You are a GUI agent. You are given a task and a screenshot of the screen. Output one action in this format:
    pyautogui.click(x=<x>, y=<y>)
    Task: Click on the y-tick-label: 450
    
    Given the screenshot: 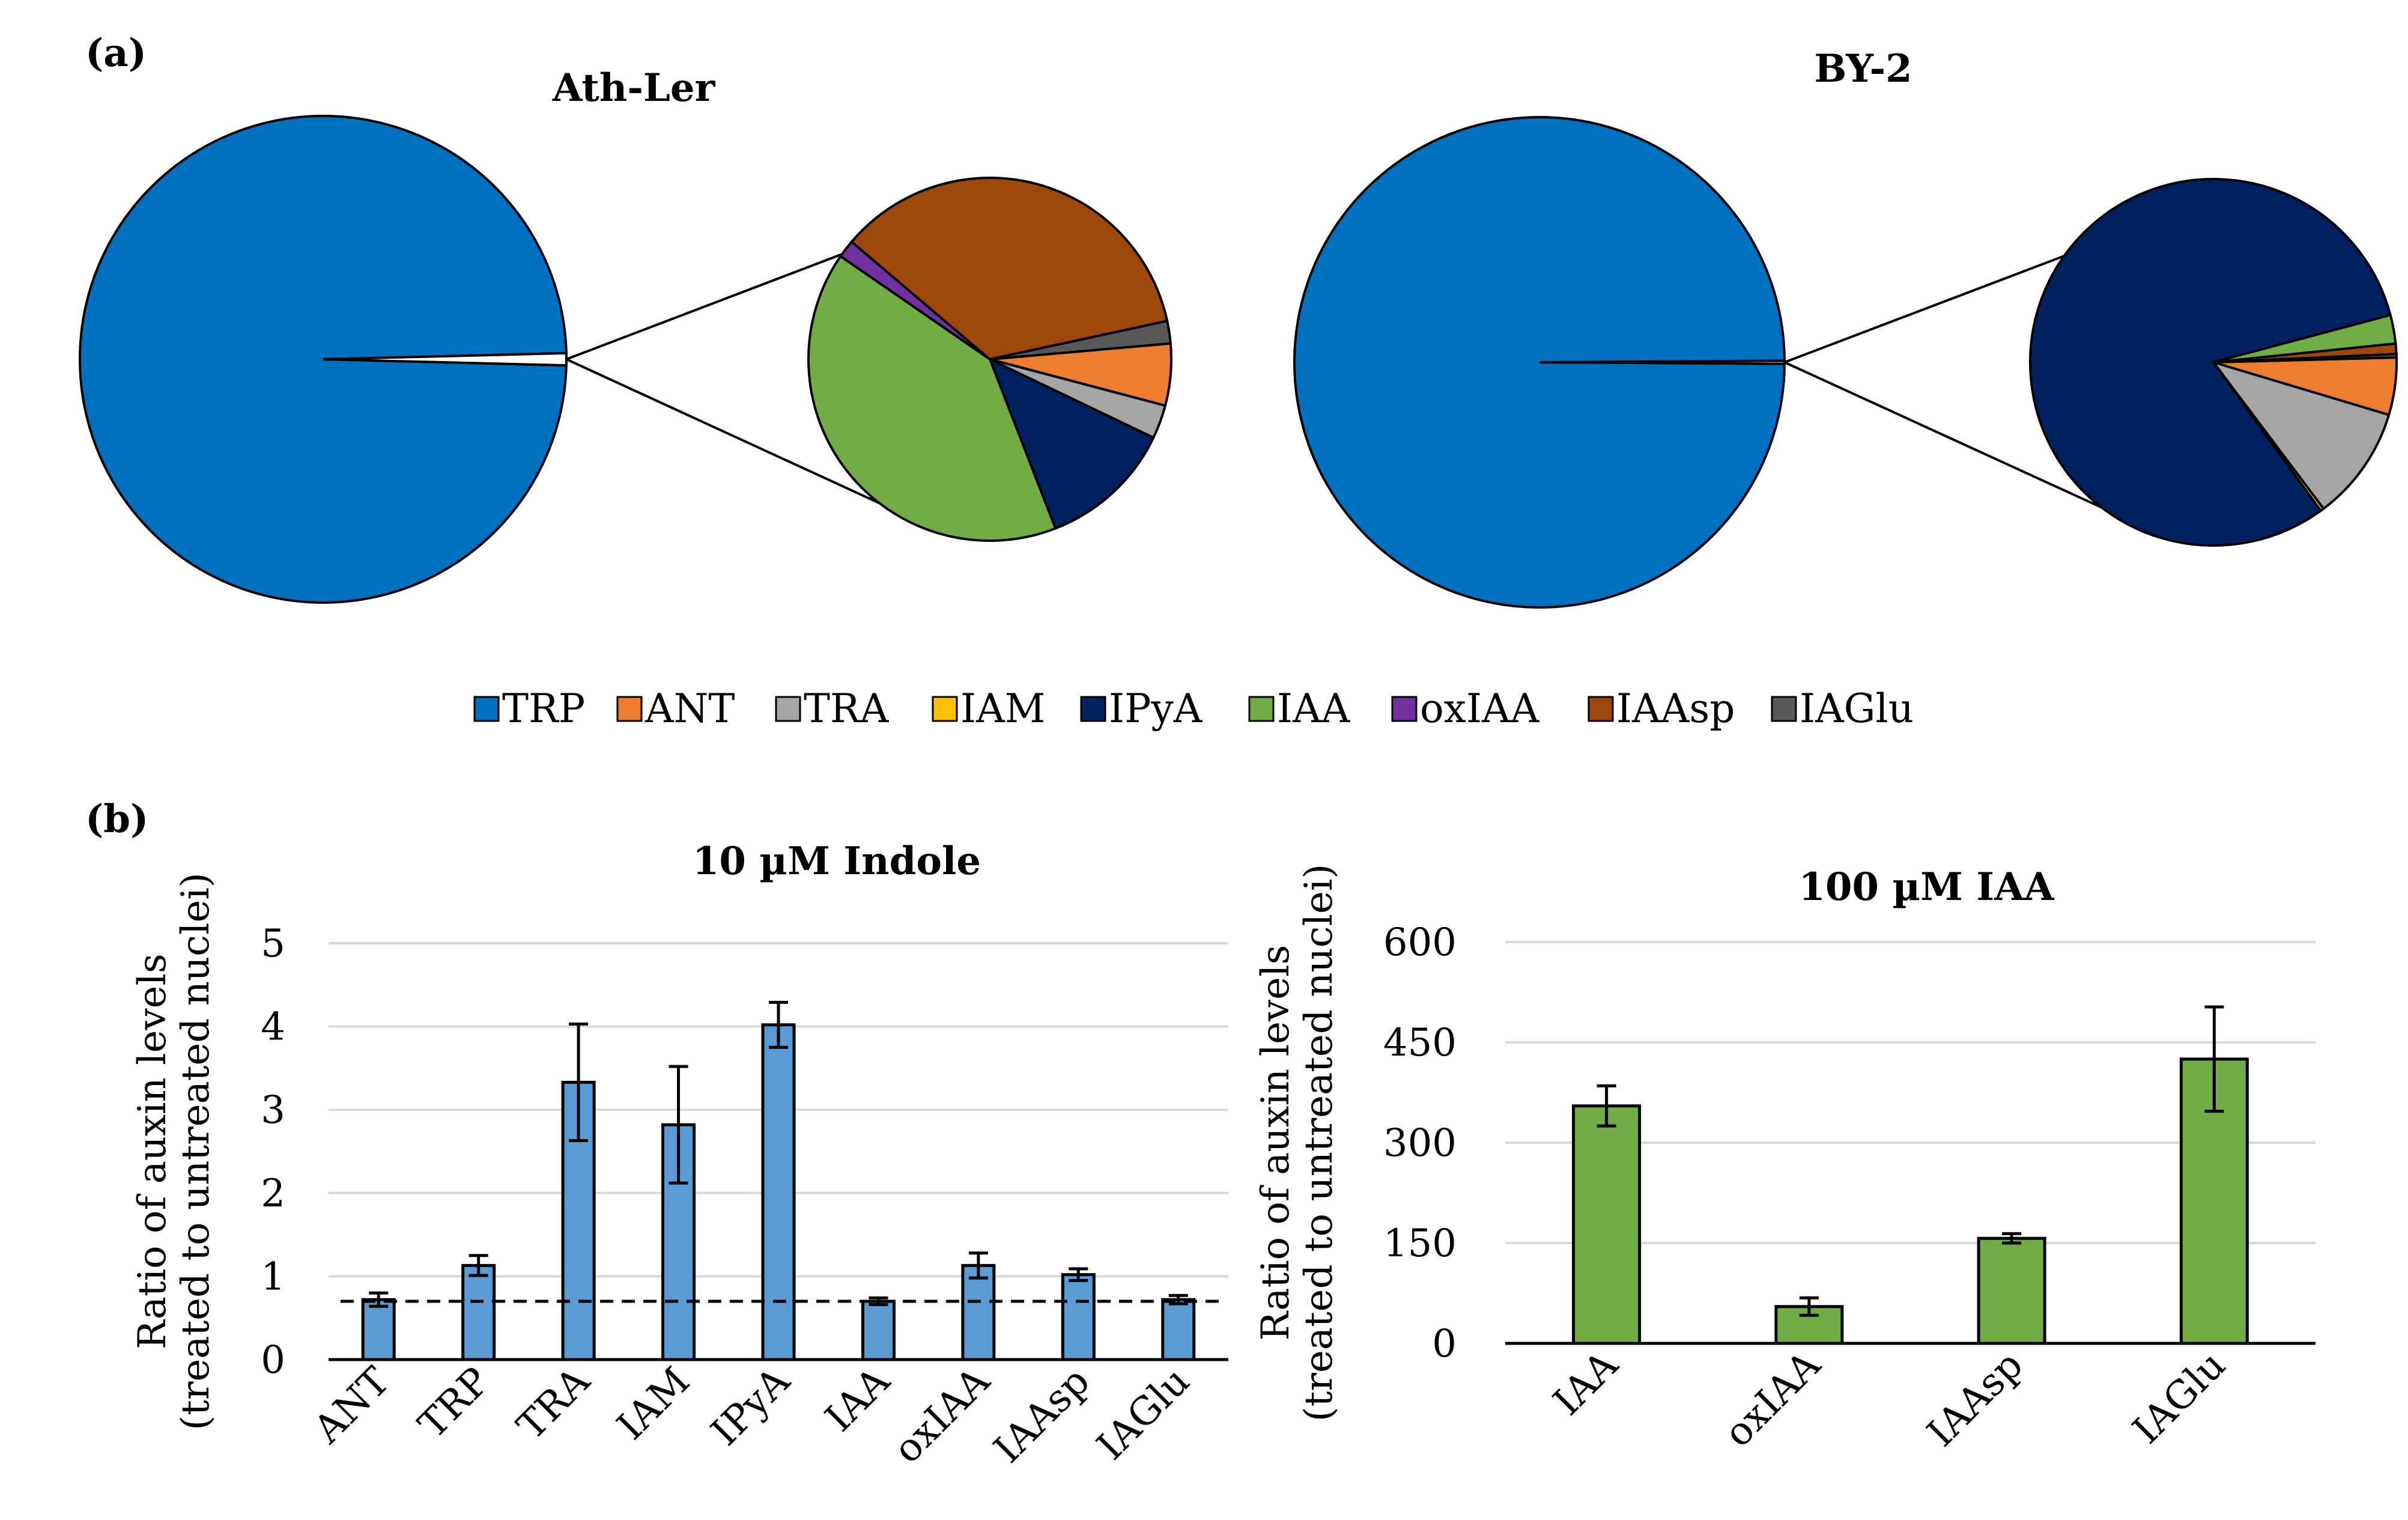 What is the action you would take?
    pyautogui.click(x=1420, y=1043)
    